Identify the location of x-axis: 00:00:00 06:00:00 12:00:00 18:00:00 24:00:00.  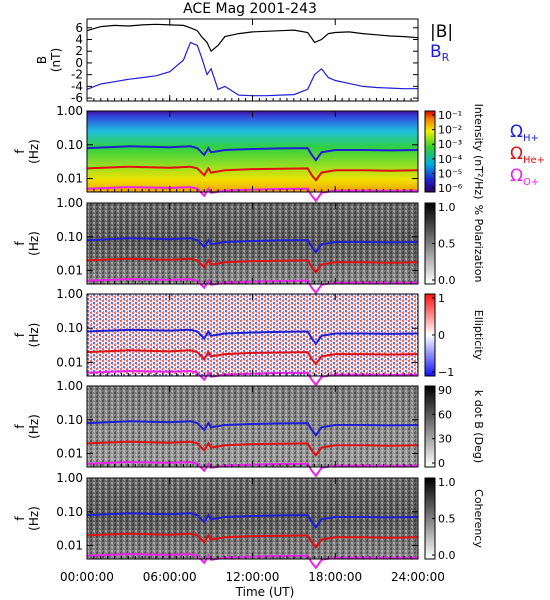
(252, 577).